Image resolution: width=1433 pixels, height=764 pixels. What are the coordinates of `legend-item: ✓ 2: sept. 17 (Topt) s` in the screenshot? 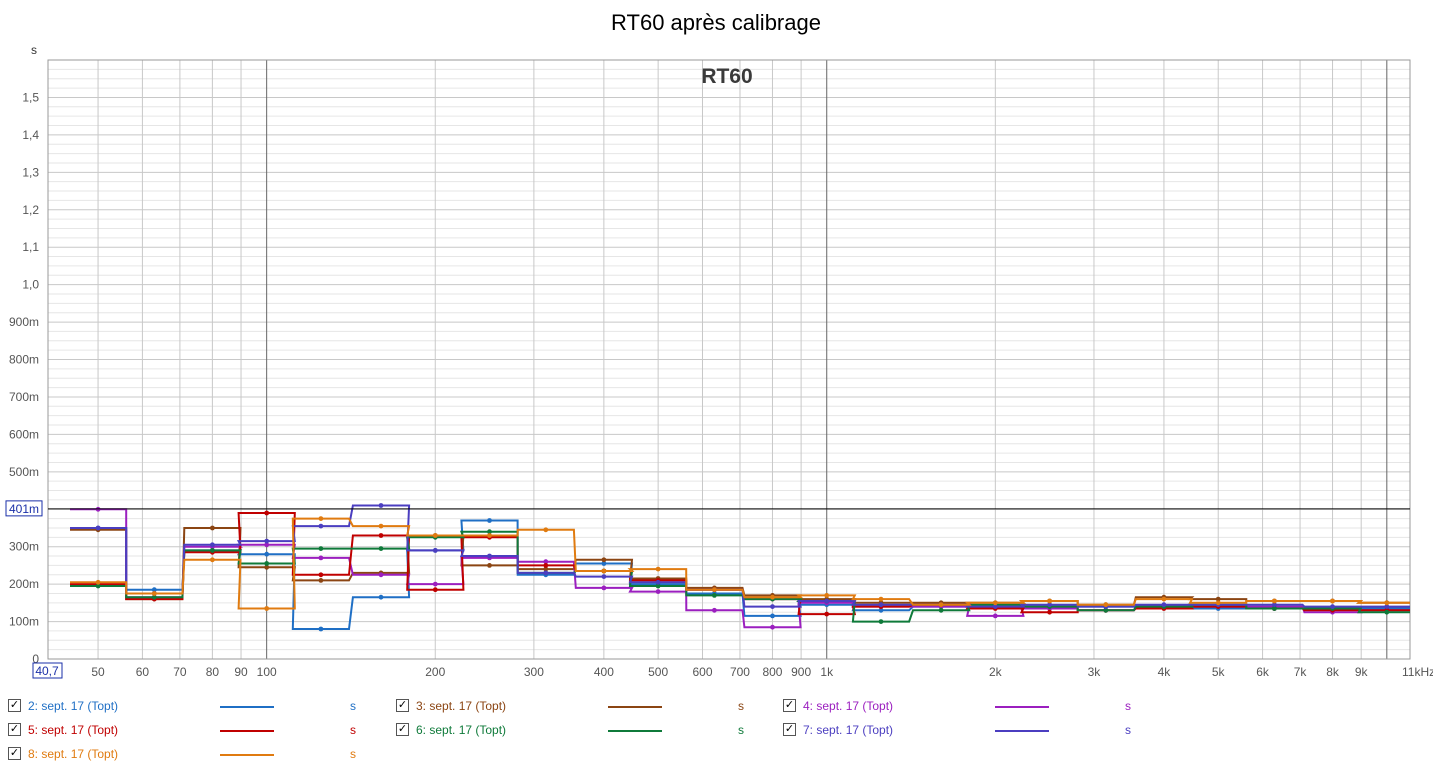 It's located at (198, 706).